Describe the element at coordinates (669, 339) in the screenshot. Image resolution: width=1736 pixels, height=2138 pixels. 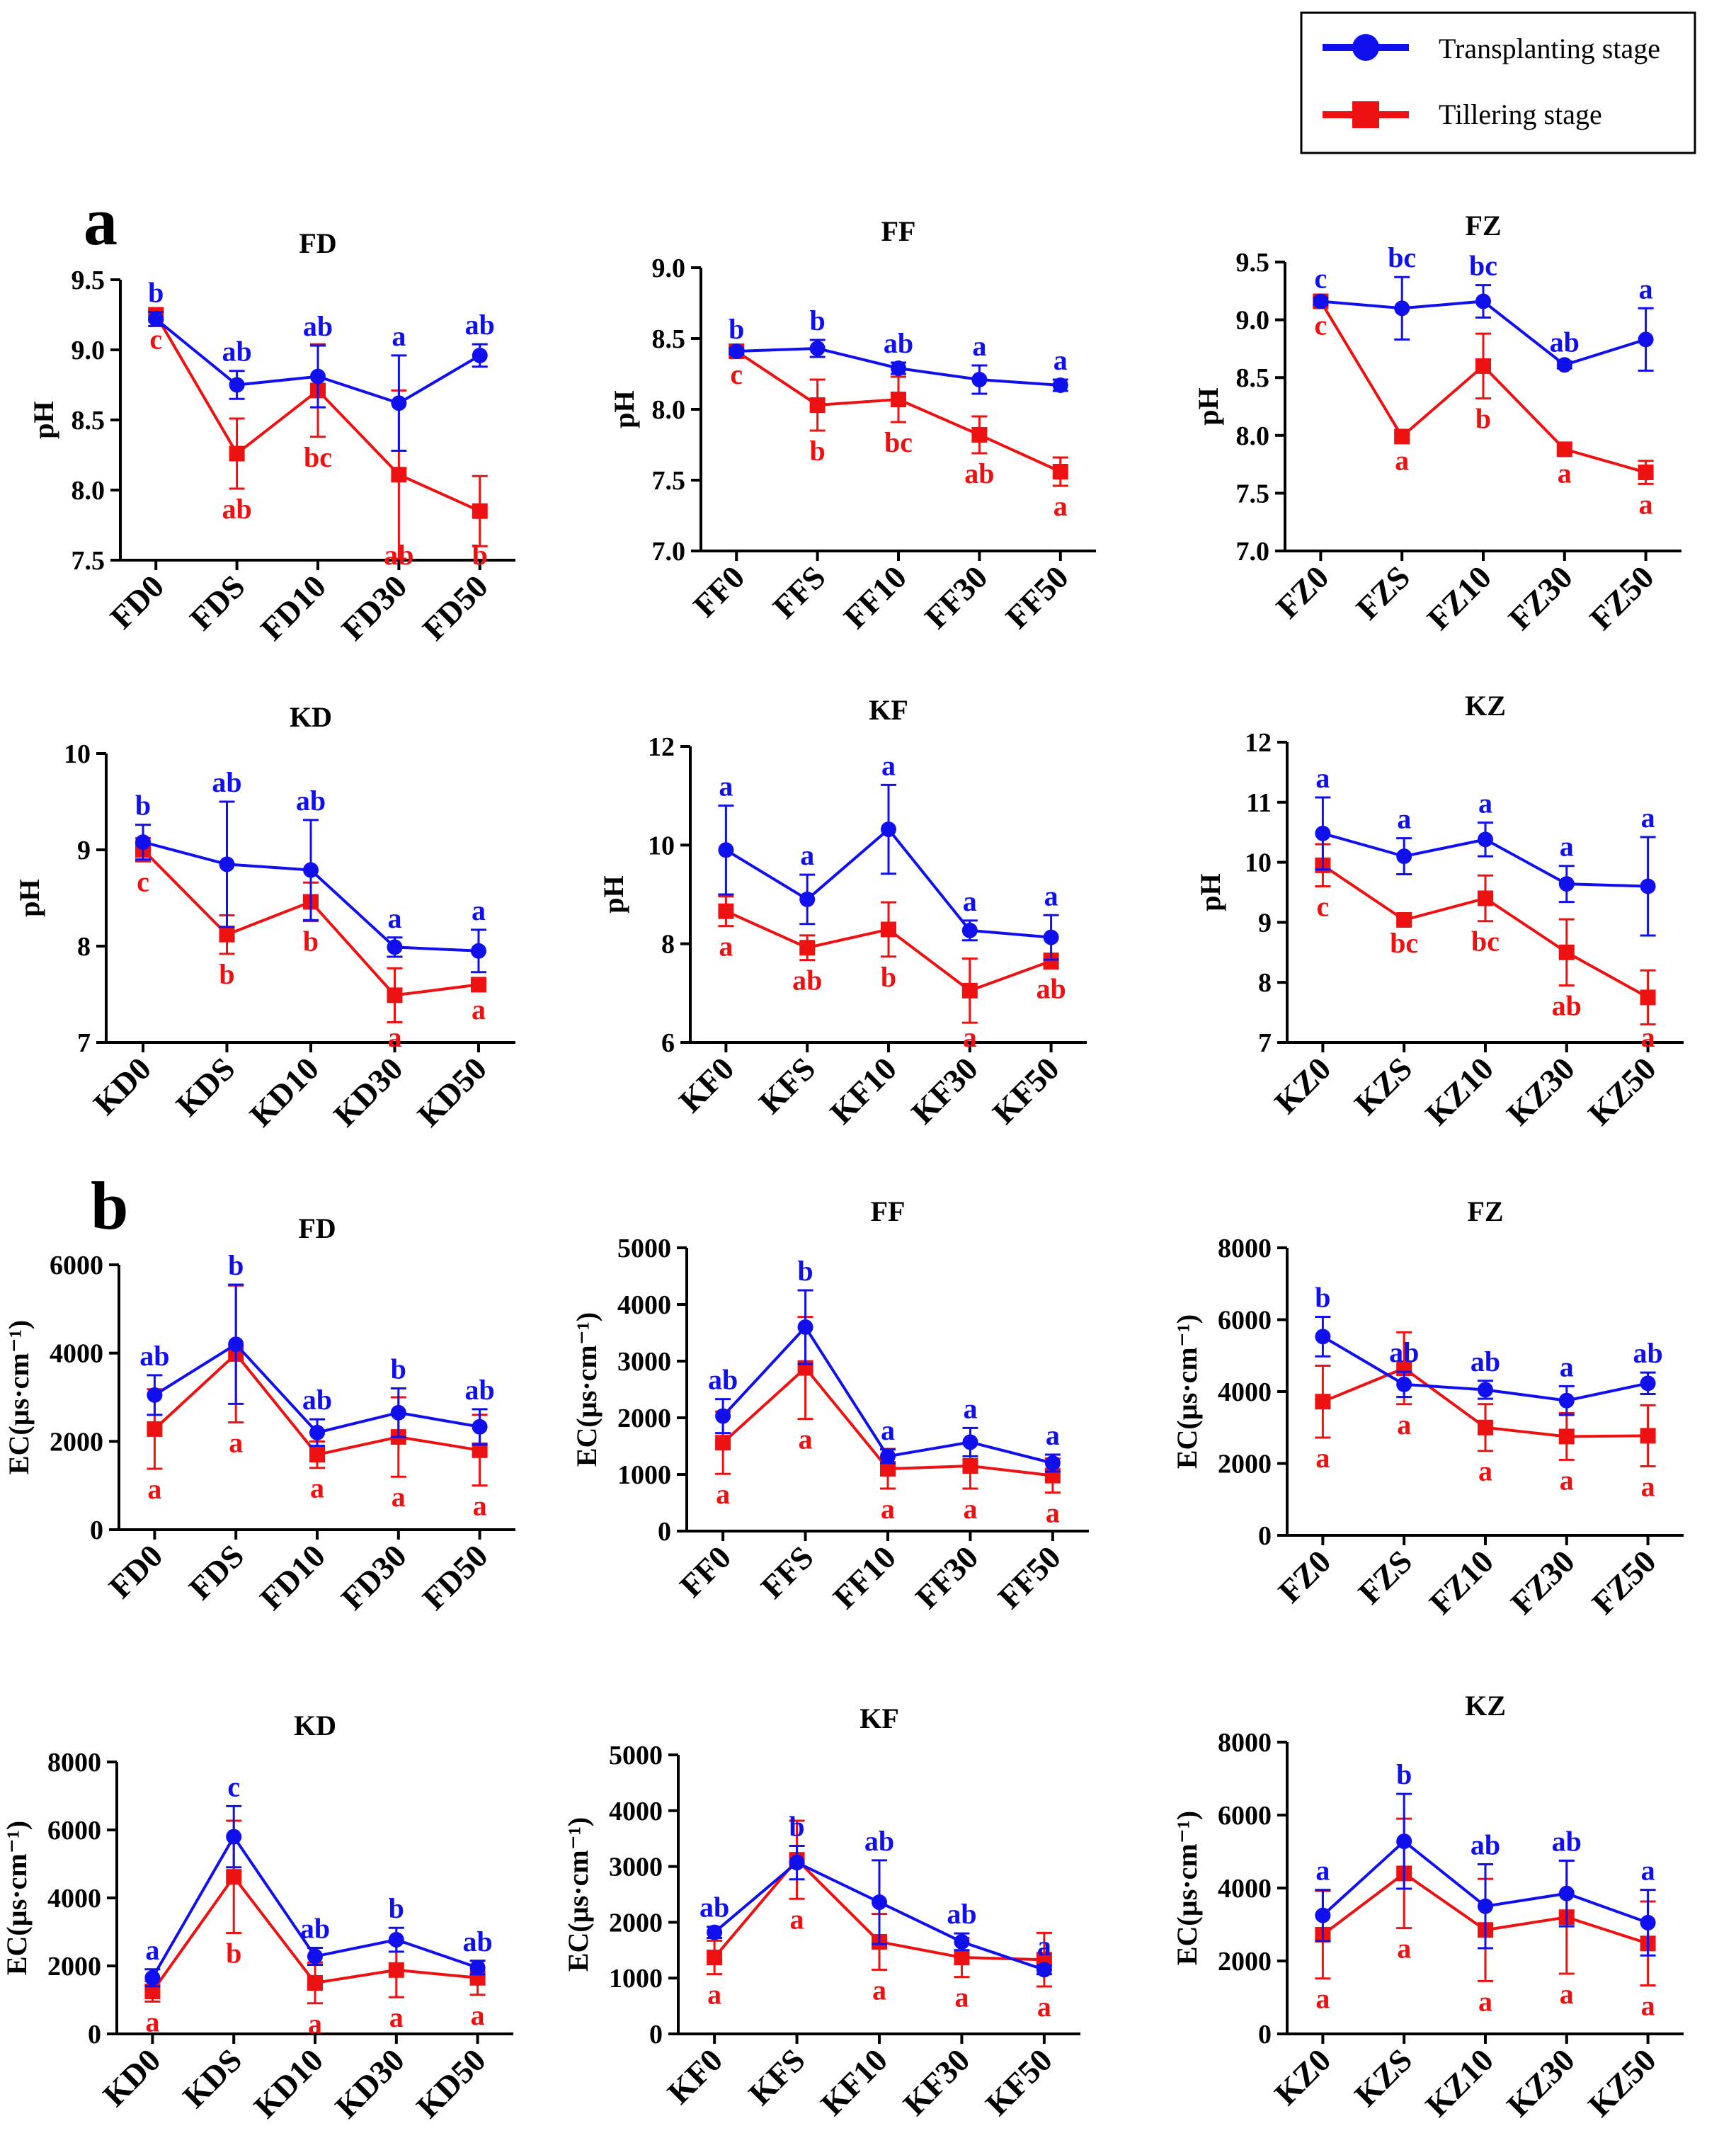
I see `y-tick-label: 8.5` at that location.